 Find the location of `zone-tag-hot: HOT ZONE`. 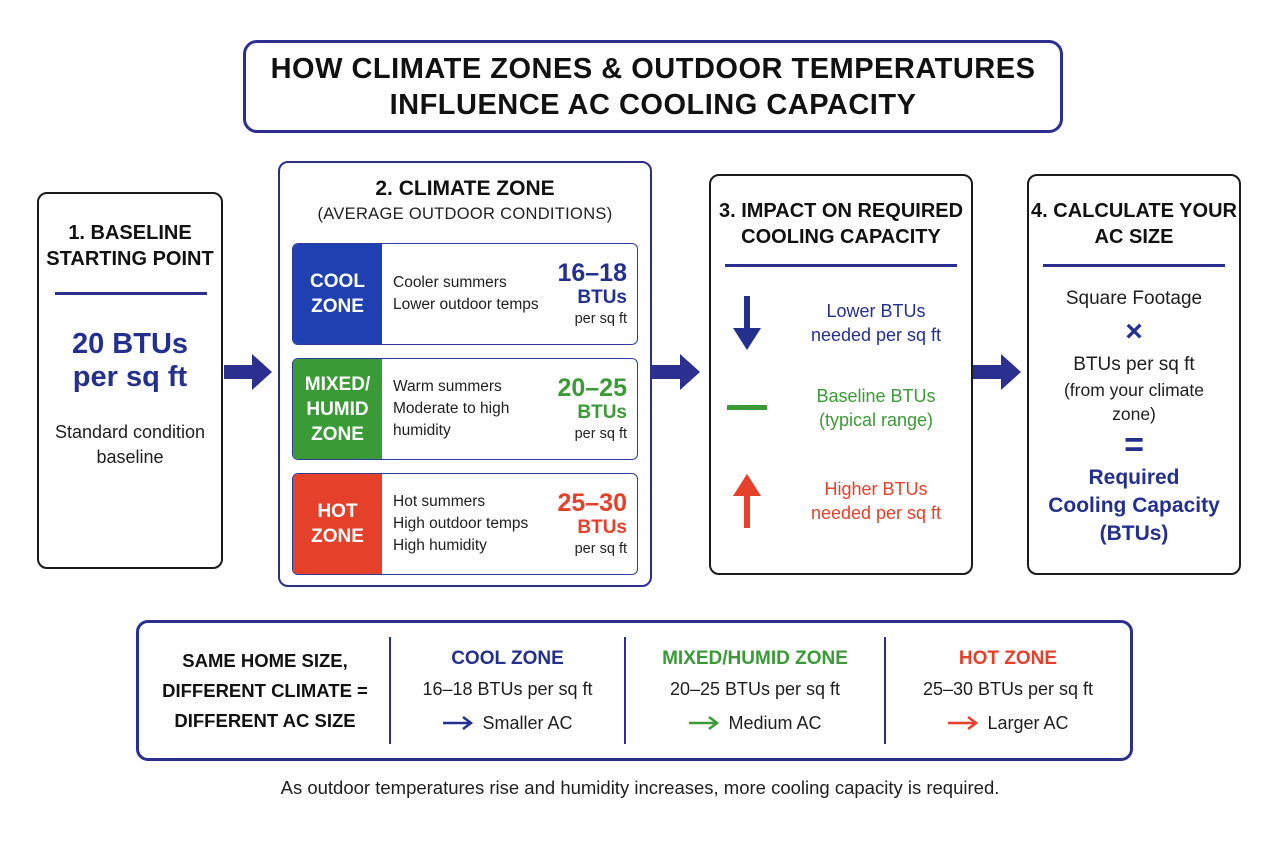

zone-tag-hot: HOT ZONE is located at coordinates (337, 524).